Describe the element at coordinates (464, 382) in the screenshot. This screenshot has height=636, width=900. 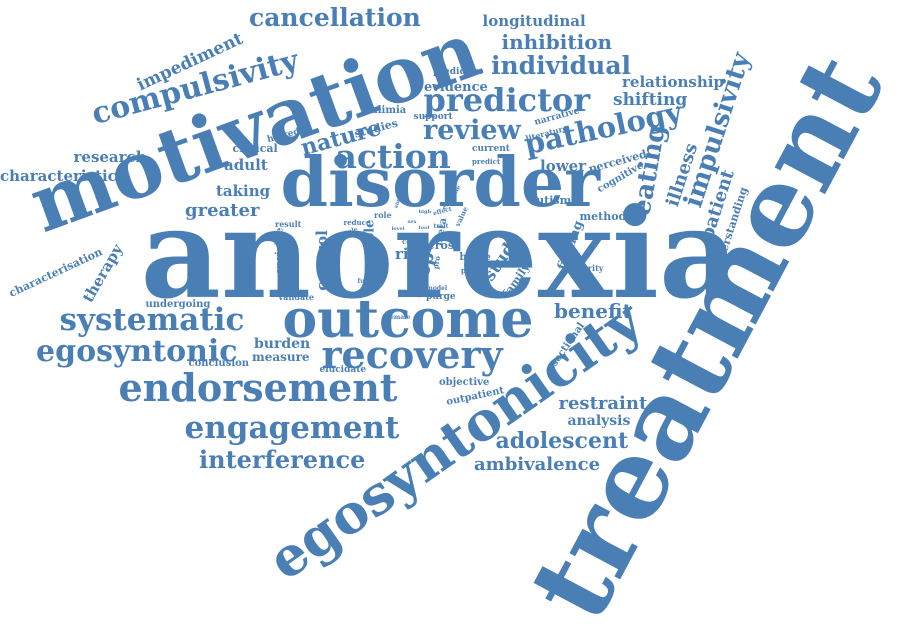
I see `word-objective: objective` at that location.